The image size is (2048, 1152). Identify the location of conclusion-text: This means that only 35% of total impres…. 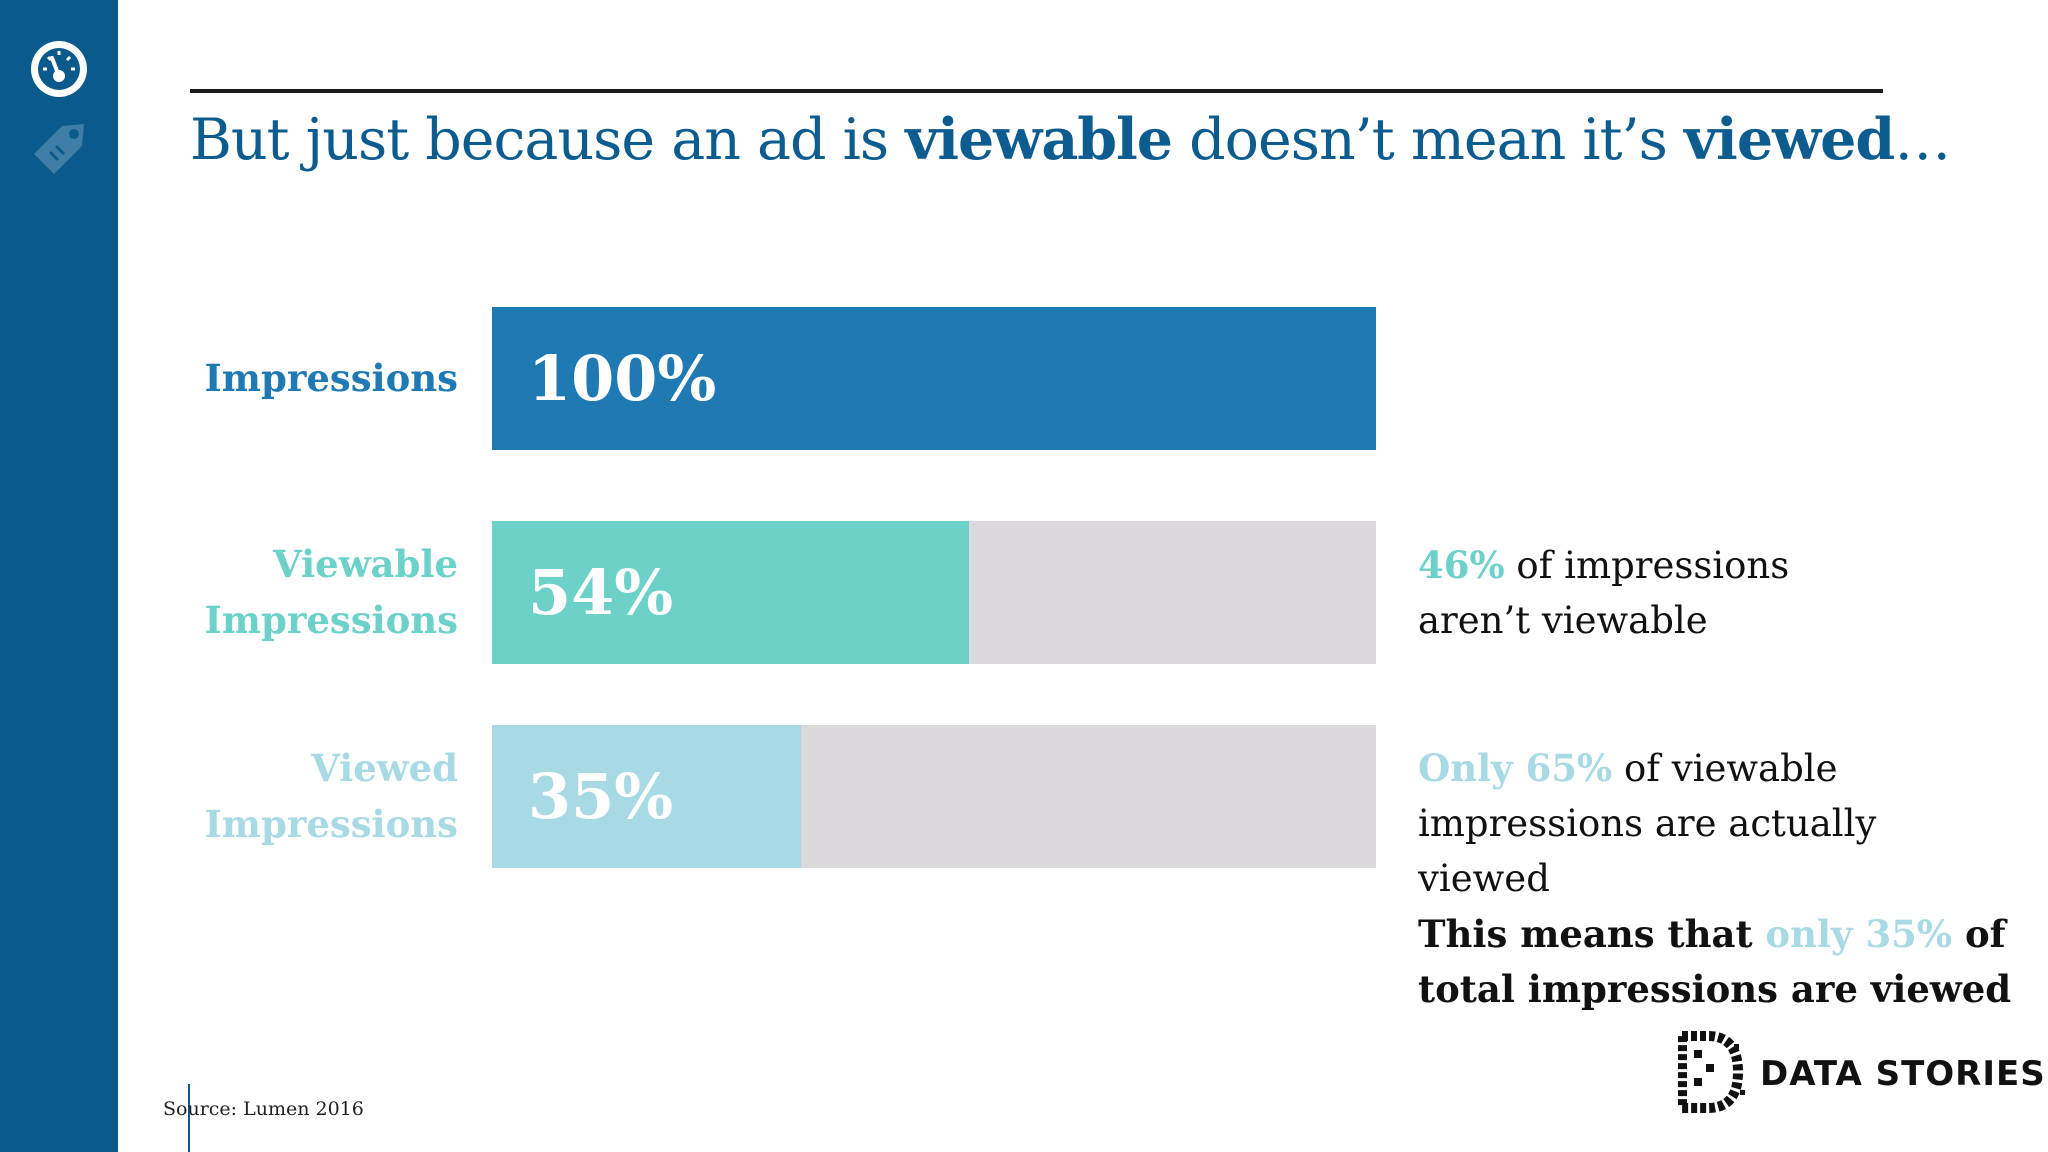
(1715, 961).